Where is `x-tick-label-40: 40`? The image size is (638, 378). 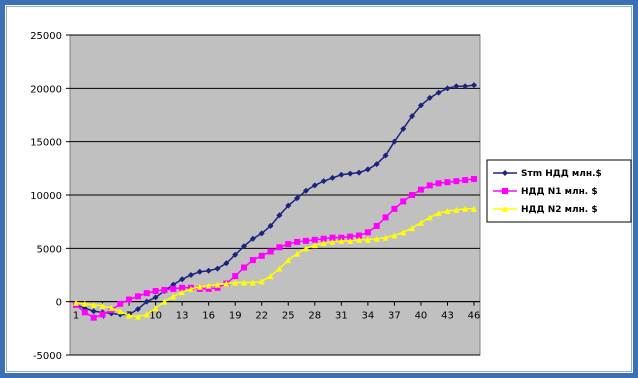
x-tick-label-40: 40 is located at coordinates (421, 316).